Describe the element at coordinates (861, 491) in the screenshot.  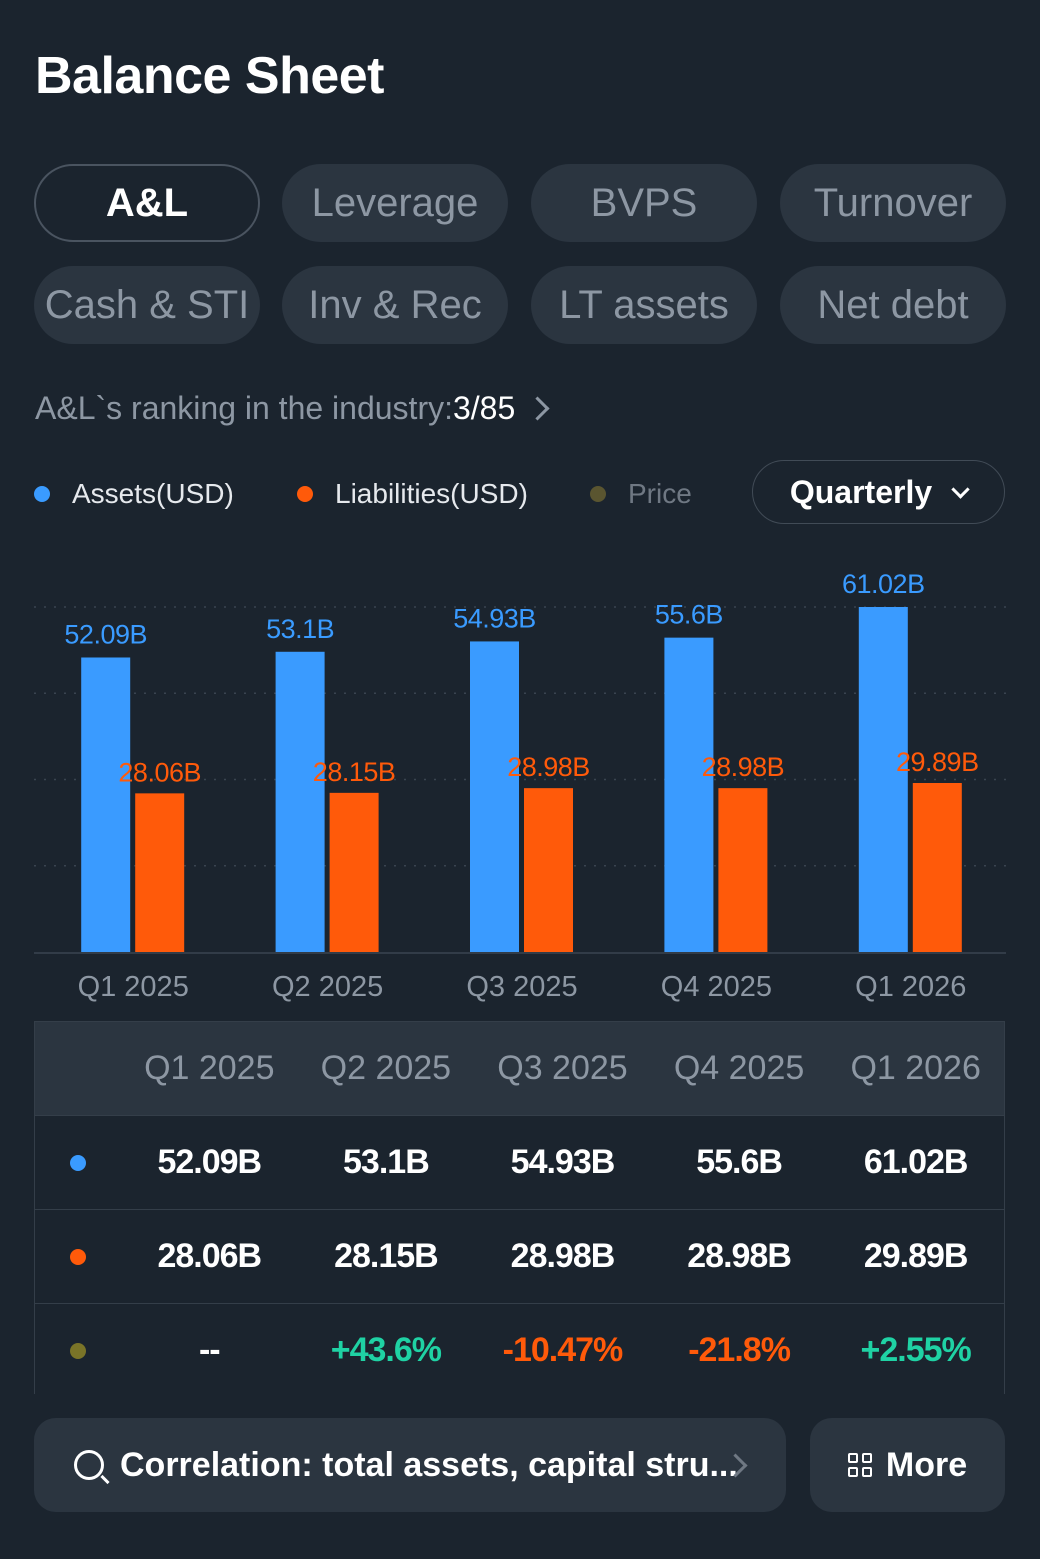
I see `period-select-value: Quarterly` at that location.